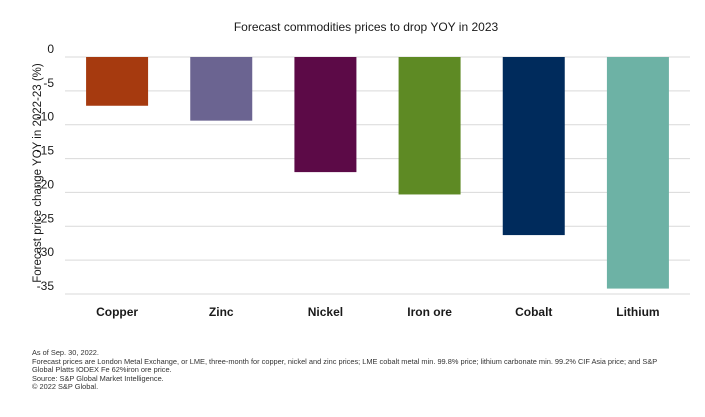 This screenshot has height=417, width=705. I want to click on y-tick-label: -5, so click(48, 83).